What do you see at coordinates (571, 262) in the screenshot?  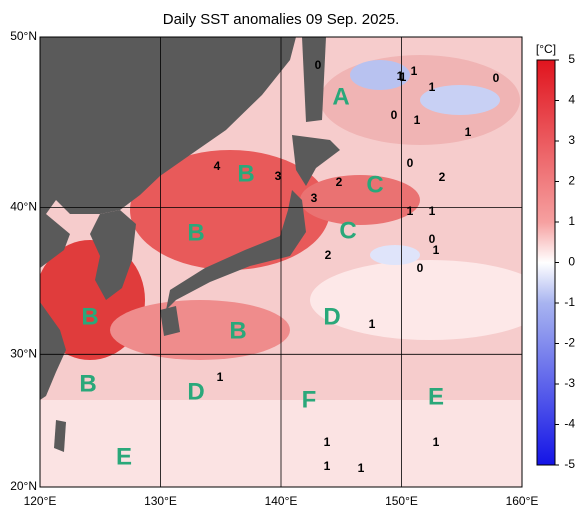 I see `colorbar-tick-label: 0` at bounding box center [571, 262].